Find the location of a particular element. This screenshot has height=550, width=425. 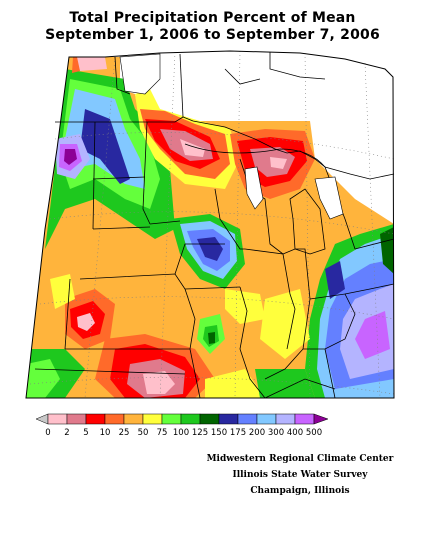

legend-arrow-low is located at coordinates (42, 419).